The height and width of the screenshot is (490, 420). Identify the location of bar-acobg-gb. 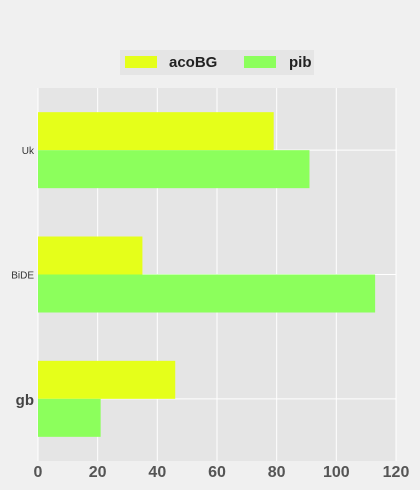
(107, 379).